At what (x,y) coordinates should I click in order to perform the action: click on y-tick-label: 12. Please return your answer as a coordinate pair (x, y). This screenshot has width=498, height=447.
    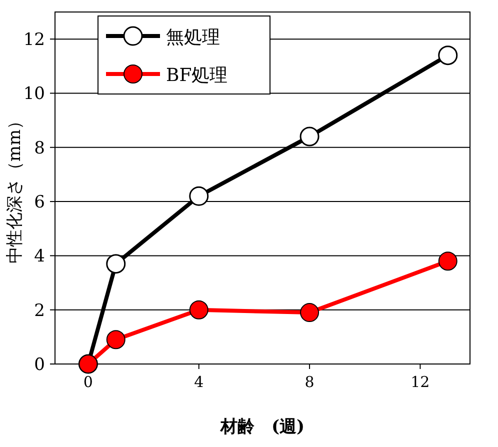
    Looking at the image, I should click on (34, 40).